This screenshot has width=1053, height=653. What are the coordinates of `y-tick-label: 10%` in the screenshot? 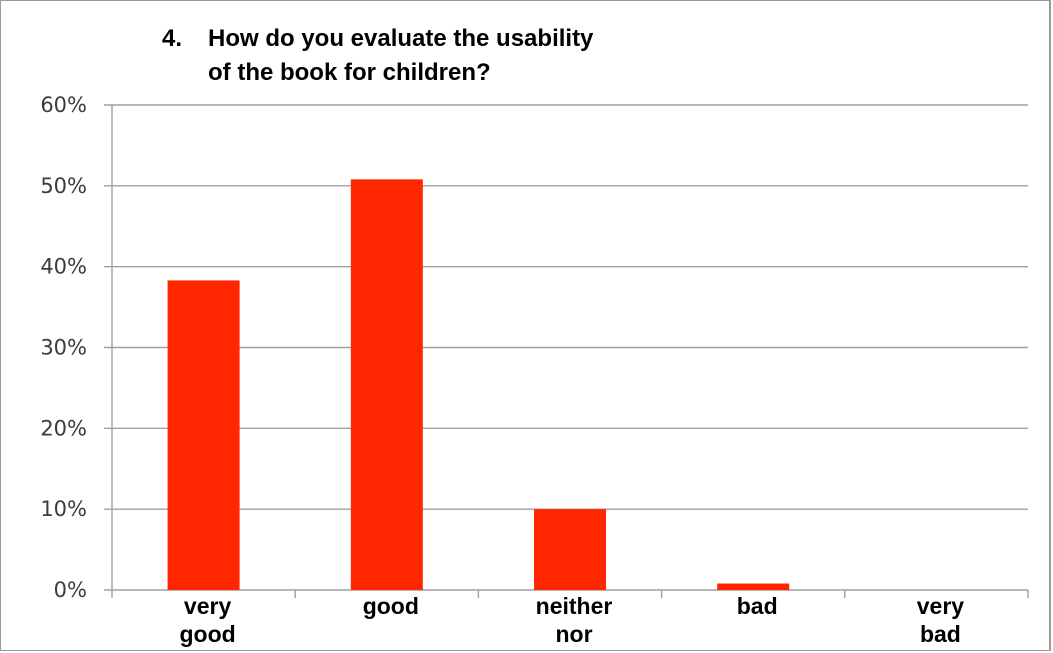 It's located at (63, 509).